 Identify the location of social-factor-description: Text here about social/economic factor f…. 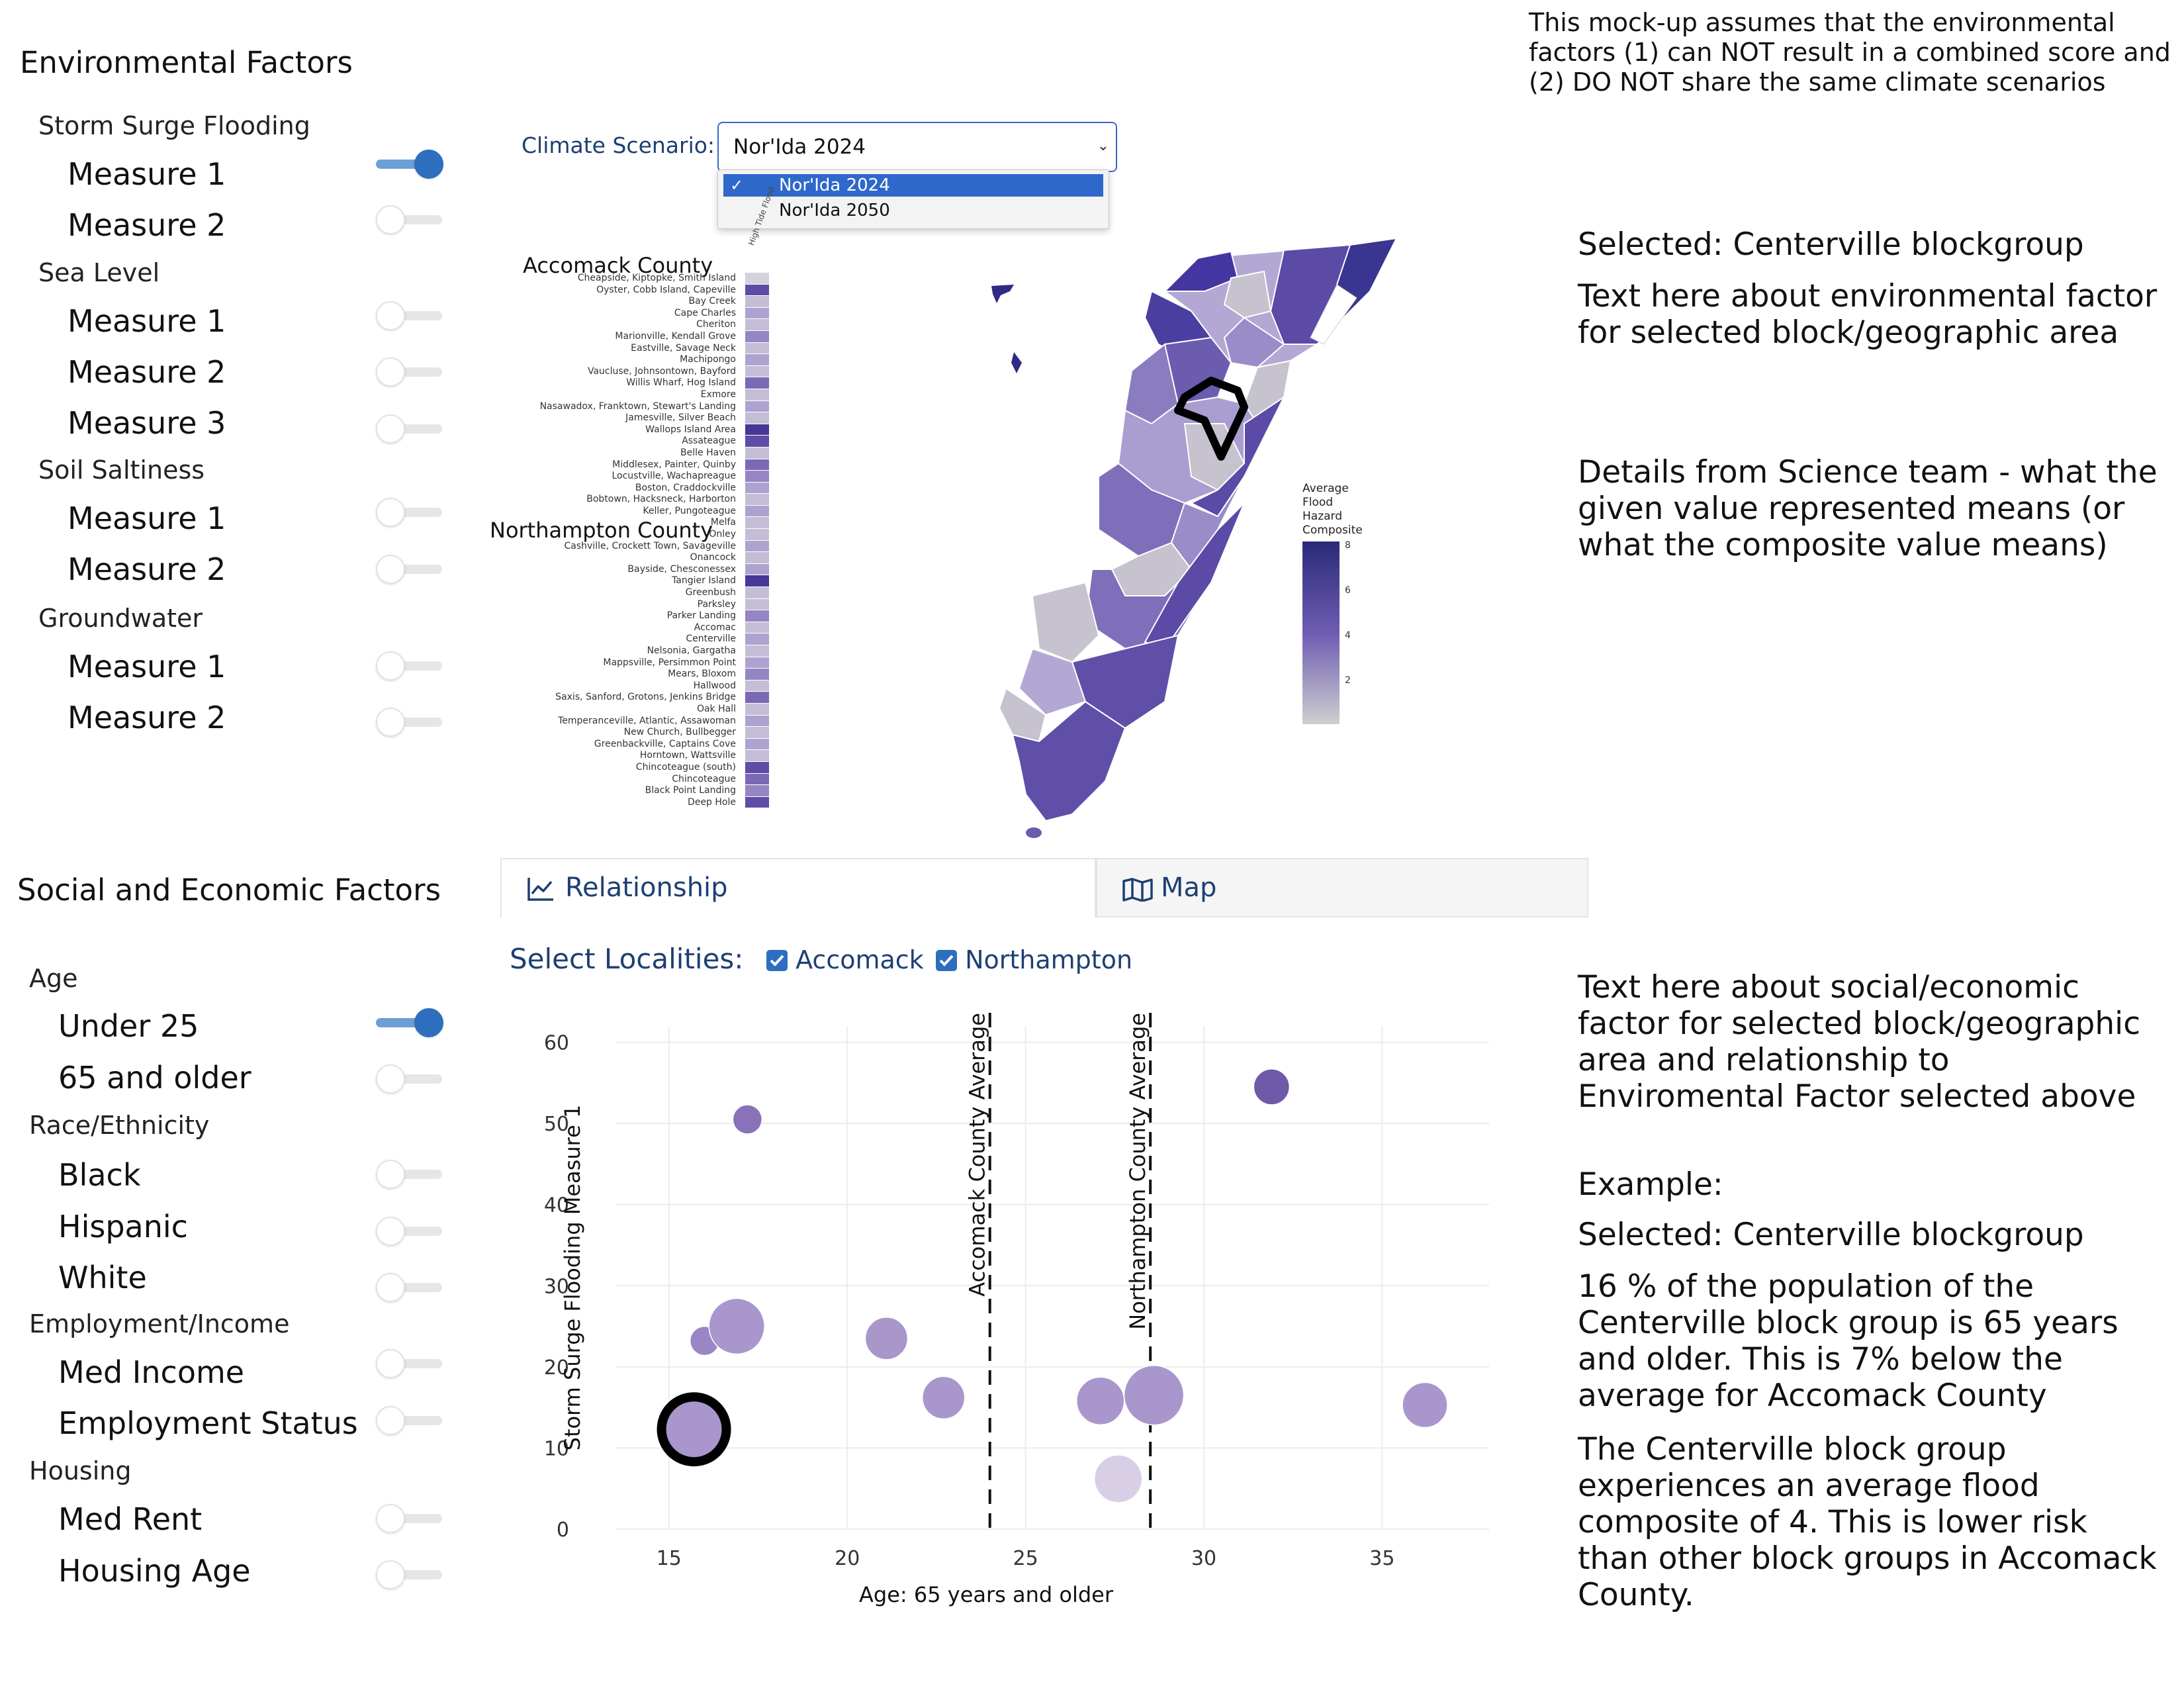
(1860, 1042).